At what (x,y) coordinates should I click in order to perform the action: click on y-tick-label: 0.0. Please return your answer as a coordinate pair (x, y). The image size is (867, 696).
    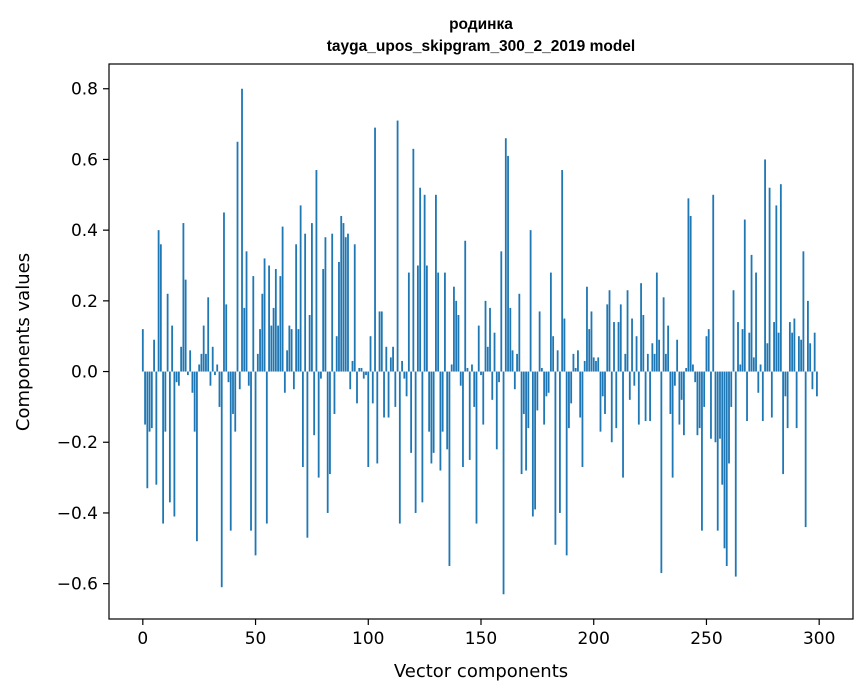
    Looking at the image, I should click on (84, 373).